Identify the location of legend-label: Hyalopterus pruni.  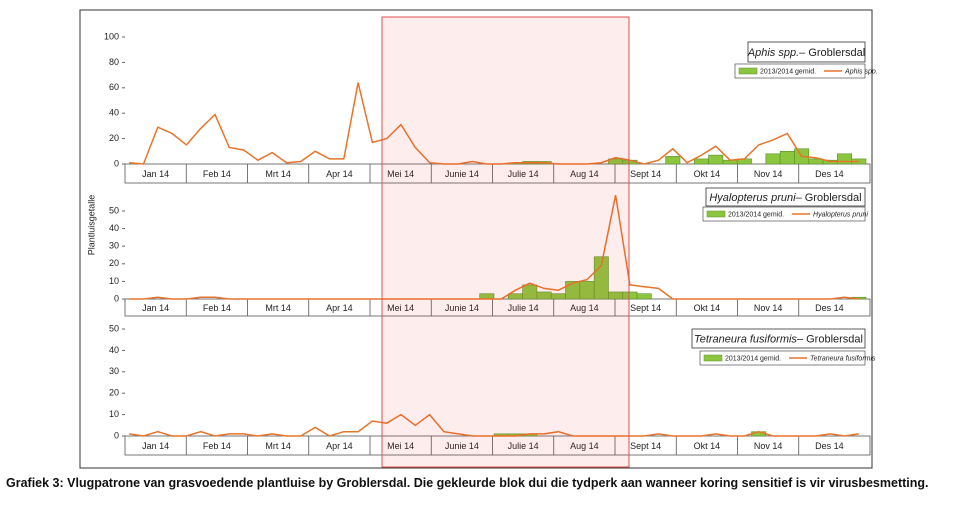
(840, 214).